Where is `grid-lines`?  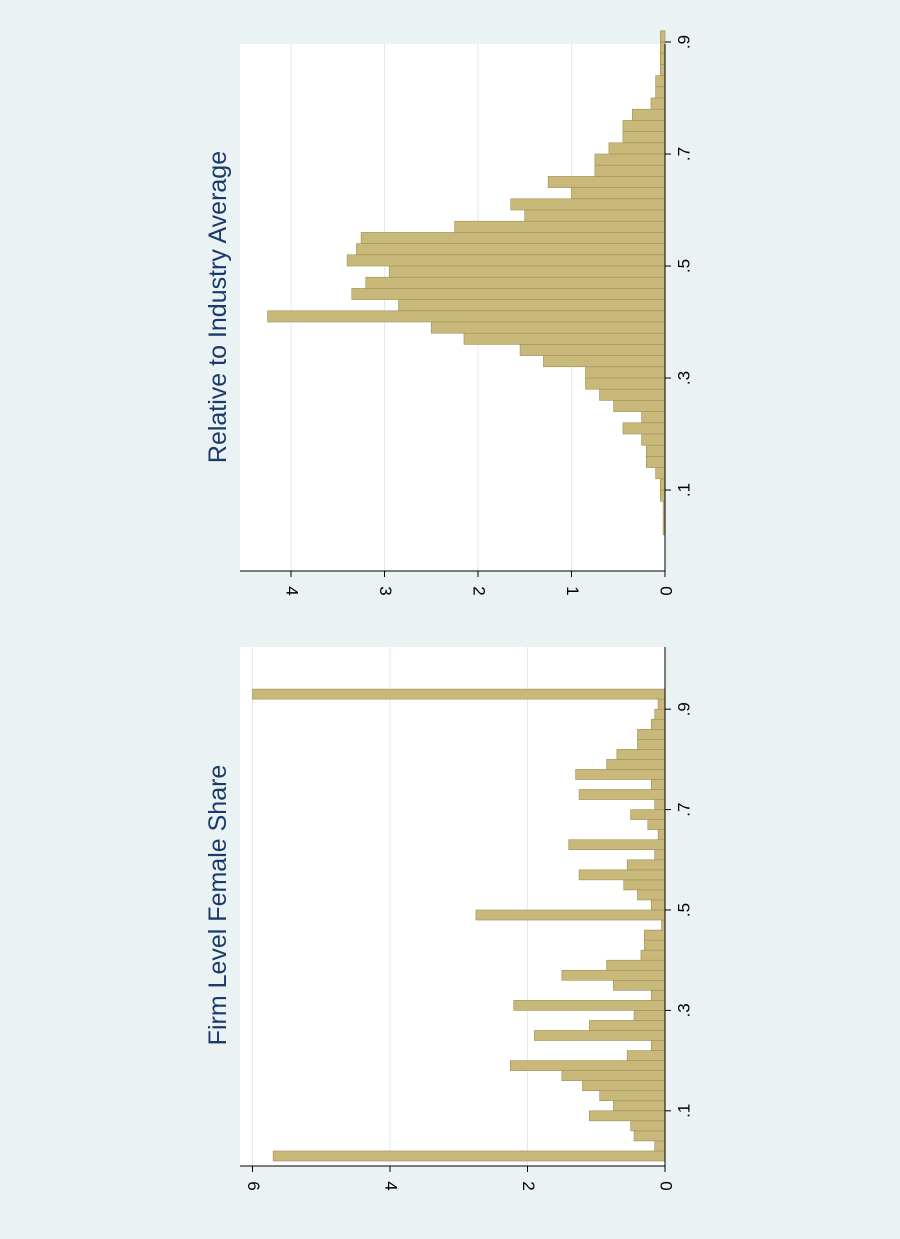
grid-lines is located at coordinates (390, 906).